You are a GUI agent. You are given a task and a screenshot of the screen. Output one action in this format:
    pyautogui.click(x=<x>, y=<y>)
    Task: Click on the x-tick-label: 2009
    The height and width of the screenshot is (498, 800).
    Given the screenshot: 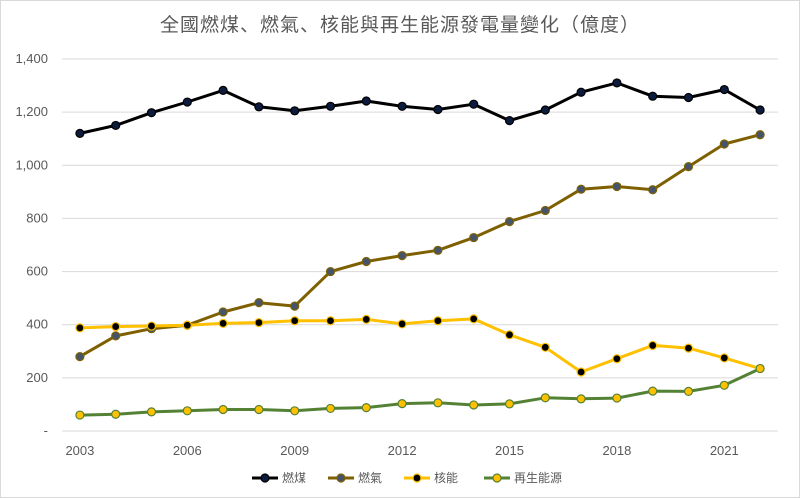 What is the action you would take?
    pyautogui.click(x=294, y=450)
    